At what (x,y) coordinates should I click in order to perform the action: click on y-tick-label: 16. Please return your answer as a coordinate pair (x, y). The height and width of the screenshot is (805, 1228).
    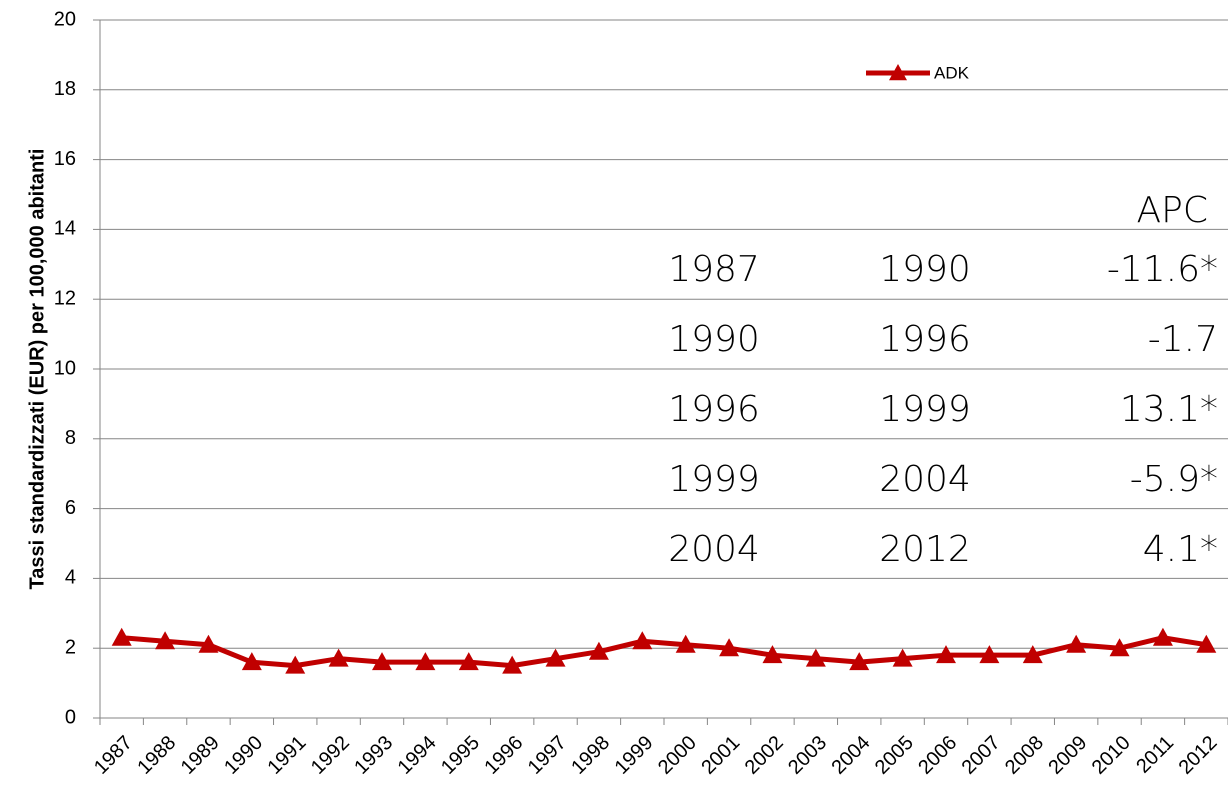
    Looking at the image, I should click on (65, 159).